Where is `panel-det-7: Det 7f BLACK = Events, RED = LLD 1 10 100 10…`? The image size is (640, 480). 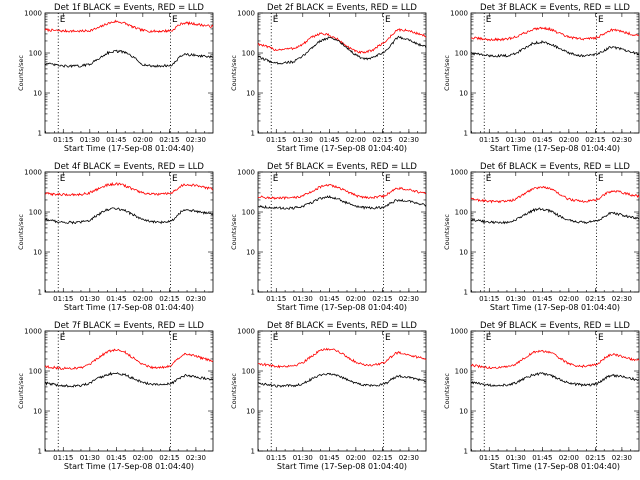 panel-det-7: Det 7f BLACK = Events, RED = LLD 1 10 100 10… is located at coordinates (115, 396).